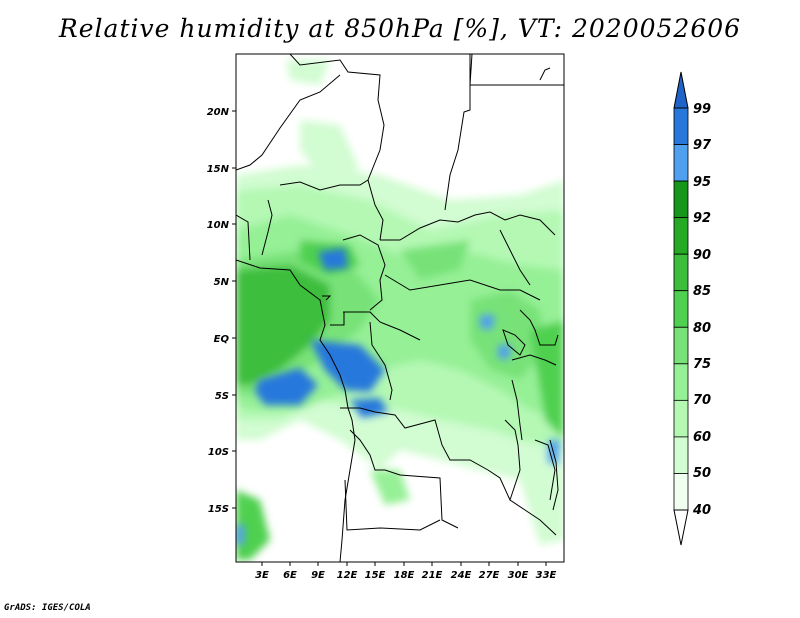  Describe the element at coordinates (702, 473) in the screenshot. I see `colorbar-label: 50` at that location.